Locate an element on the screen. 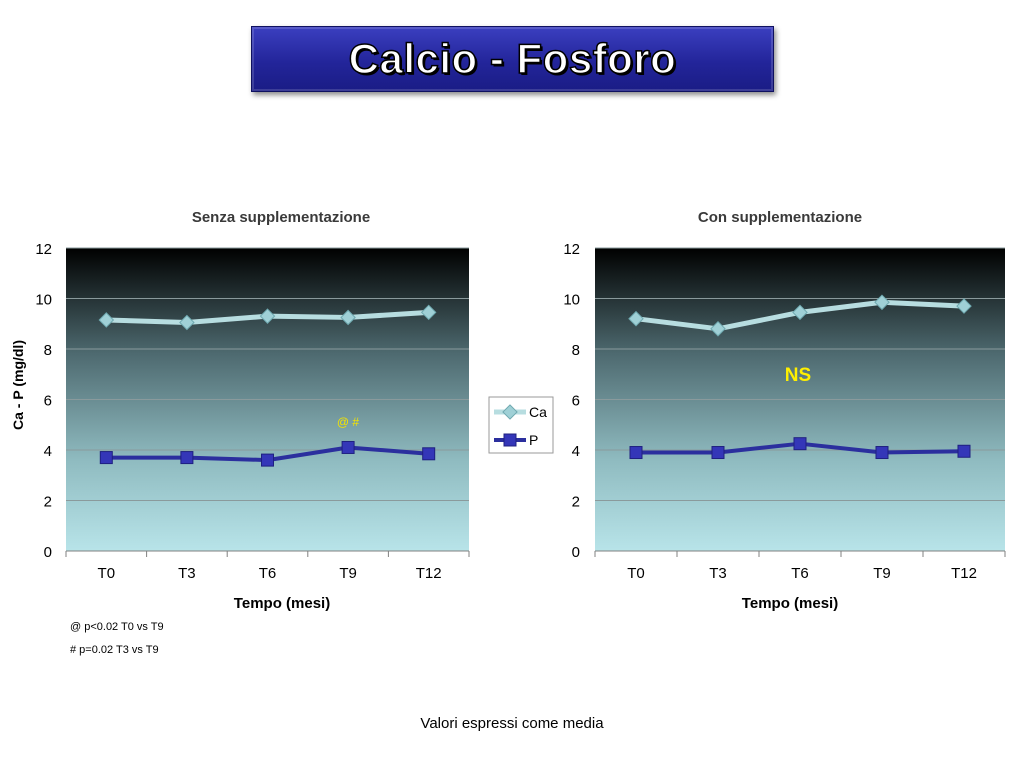 Image resolution: width=1024 pixels, height=768 pixels. significance-annotation: @ # is located at coordinates (348, 422).